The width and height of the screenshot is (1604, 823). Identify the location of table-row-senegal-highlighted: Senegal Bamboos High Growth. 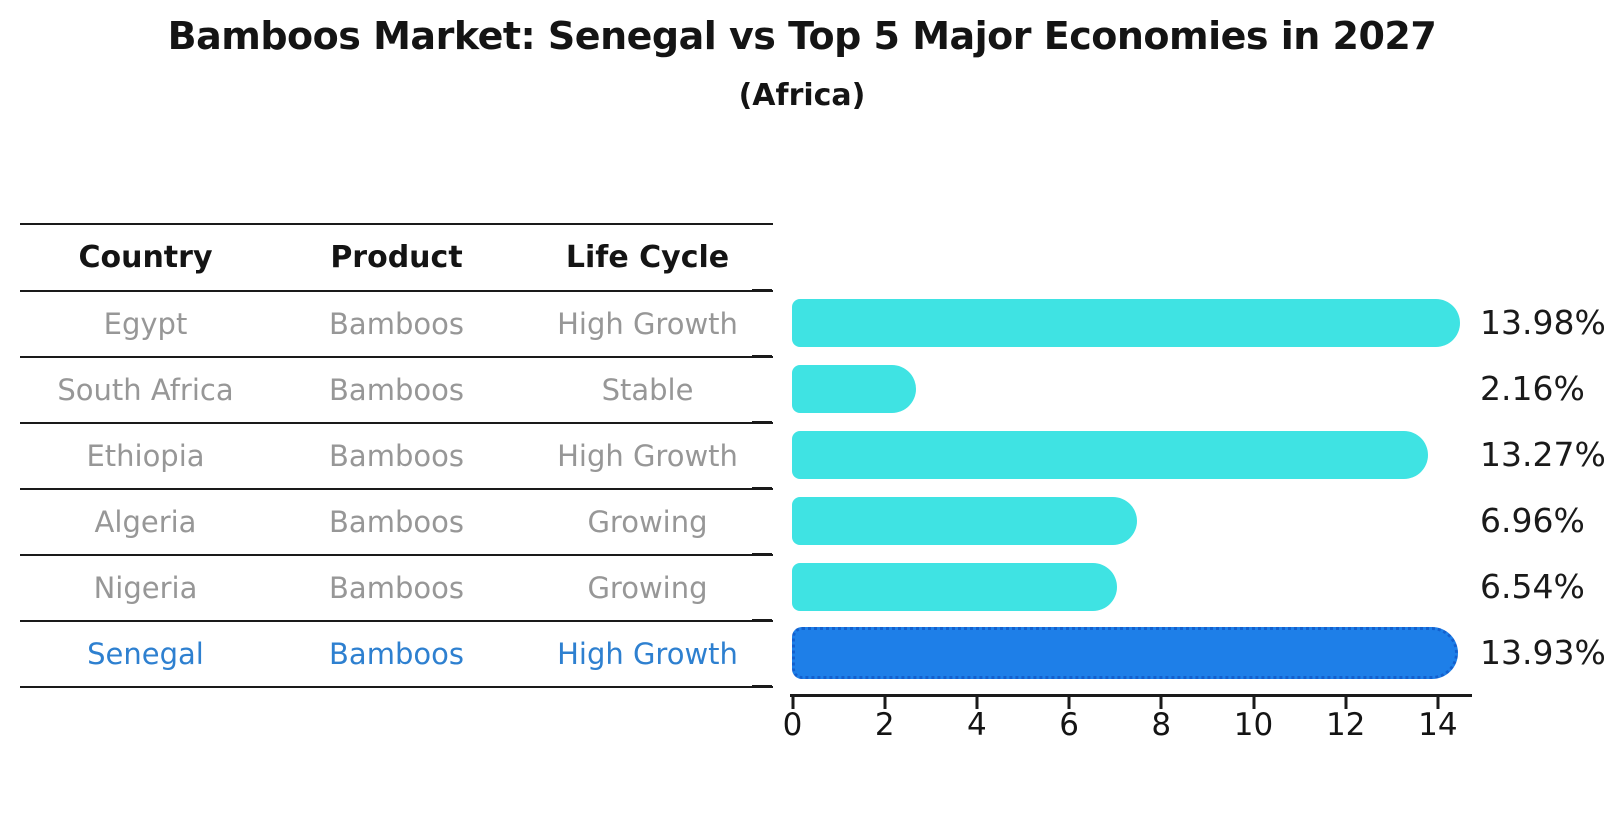
(396, 655).